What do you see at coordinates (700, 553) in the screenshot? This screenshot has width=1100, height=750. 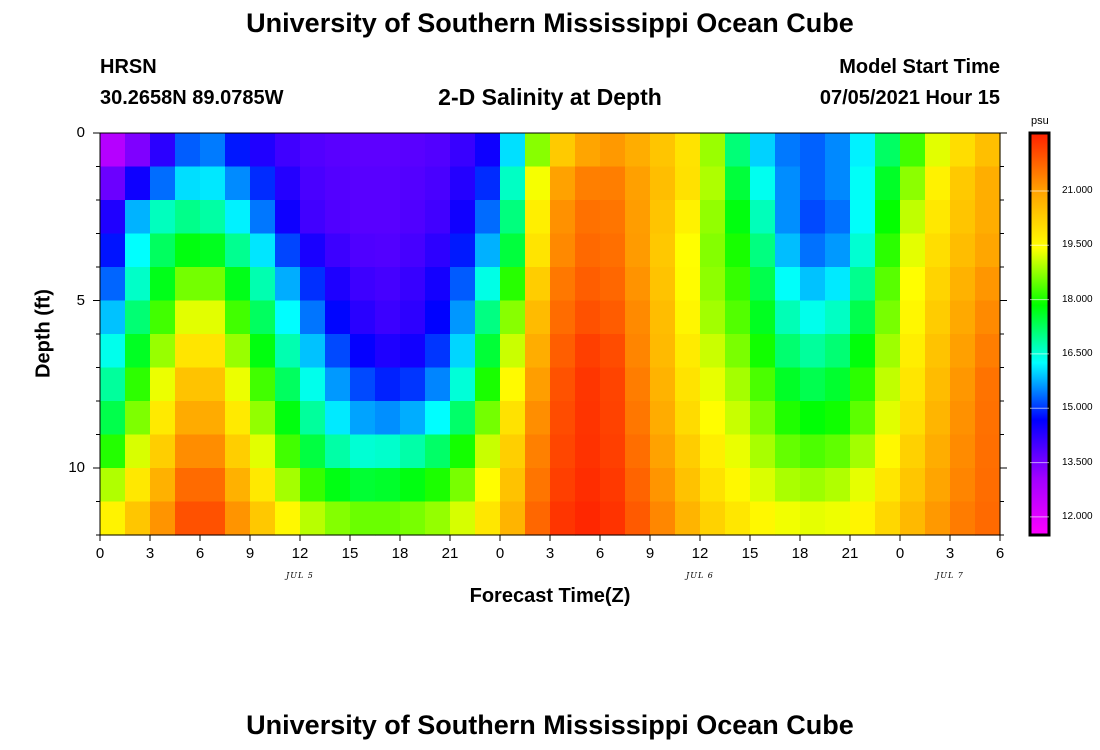 I see `x-tick-label: 12` at bounding box center [700, 553].